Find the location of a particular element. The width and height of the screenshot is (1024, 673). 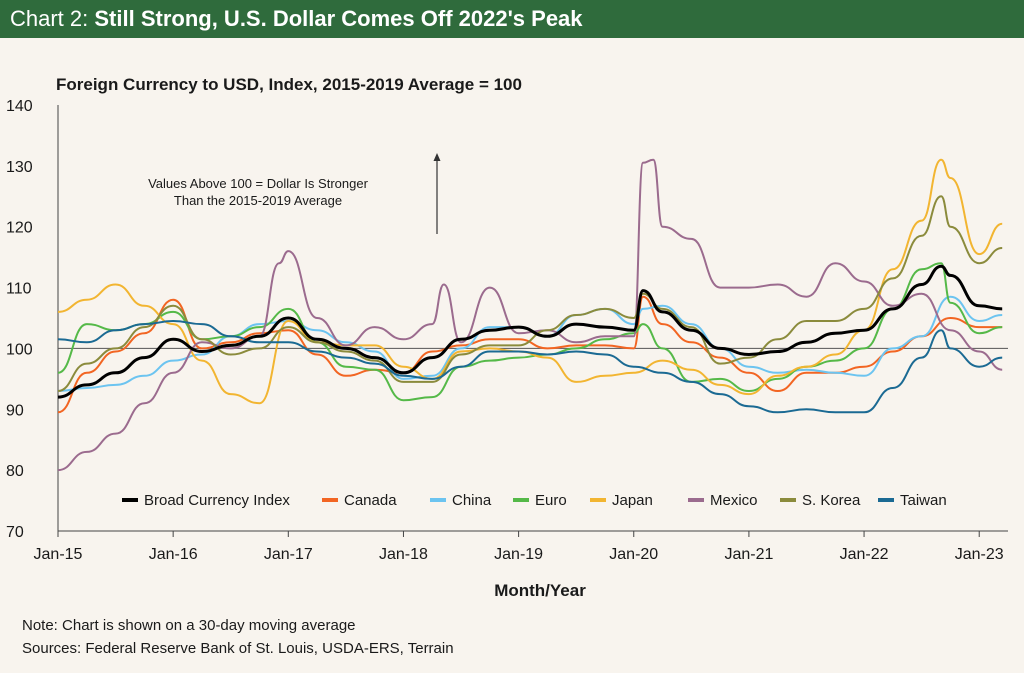

legend-label: Taiwan is located at coordinates (923, 500).